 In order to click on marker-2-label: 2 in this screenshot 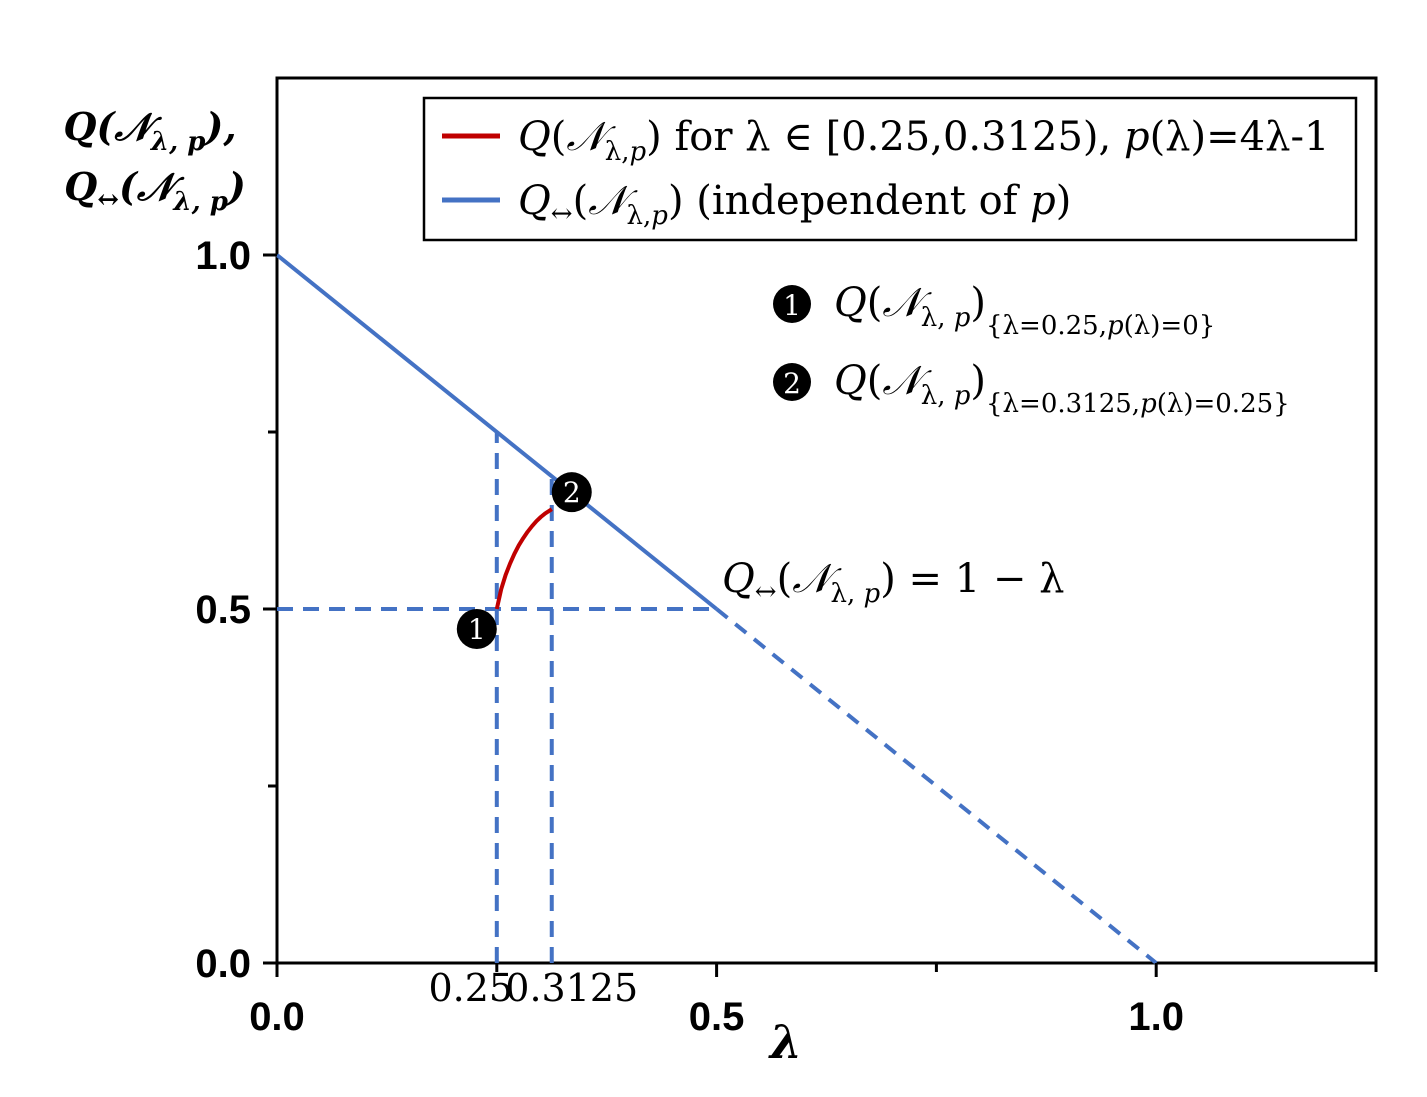, I will do `click(572, 492)`.